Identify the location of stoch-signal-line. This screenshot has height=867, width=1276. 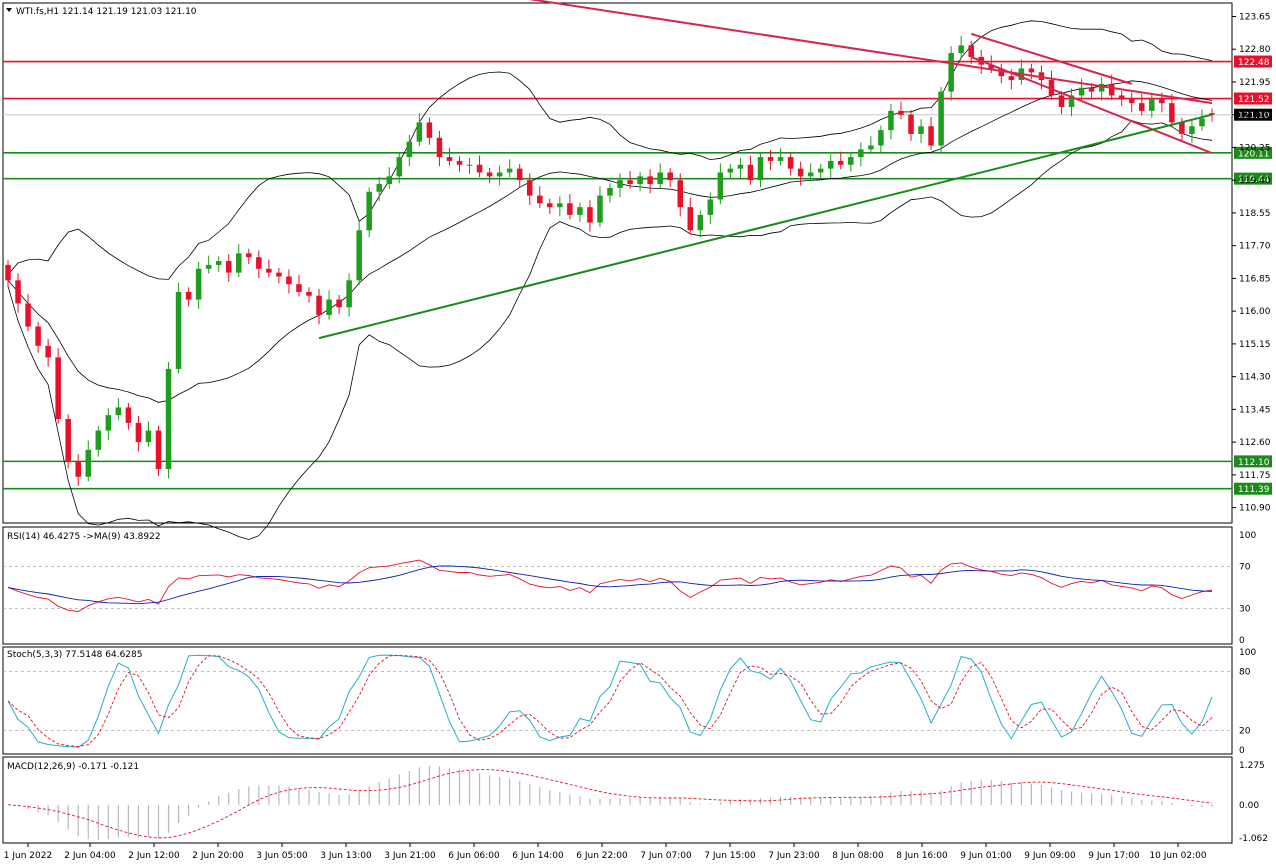
(610, 700).